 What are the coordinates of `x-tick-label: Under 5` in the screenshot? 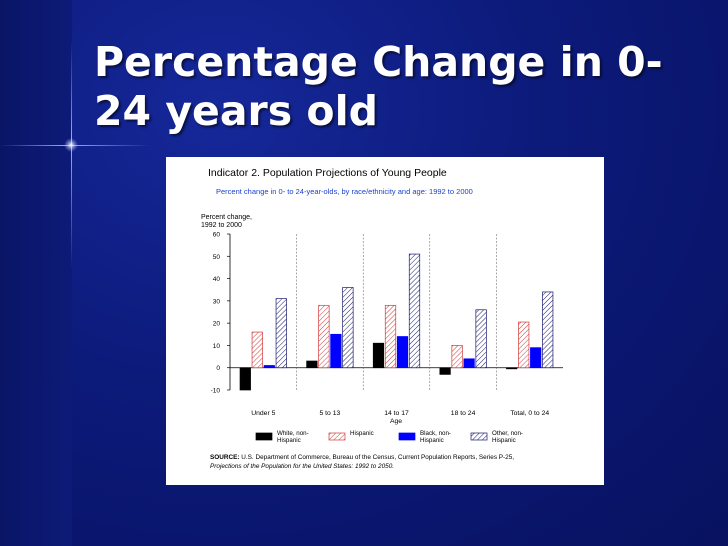 It's located at (263, 413).